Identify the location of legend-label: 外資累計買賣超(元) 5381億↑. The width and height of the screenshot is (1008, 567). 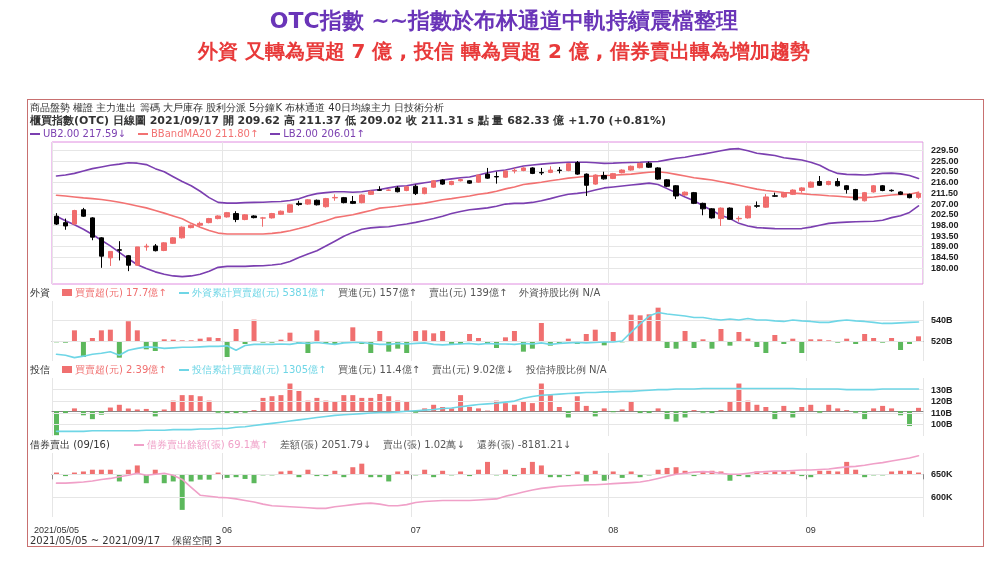
(259, 292).